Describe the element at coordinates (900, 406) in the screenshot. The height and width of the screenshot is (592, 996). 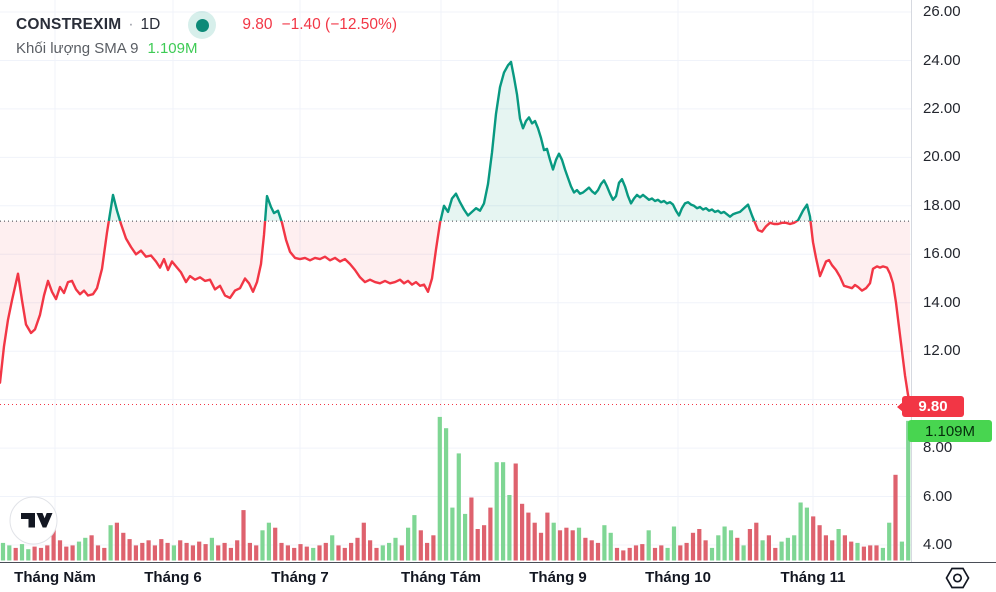
I see `price-arrow-icon` at that location.